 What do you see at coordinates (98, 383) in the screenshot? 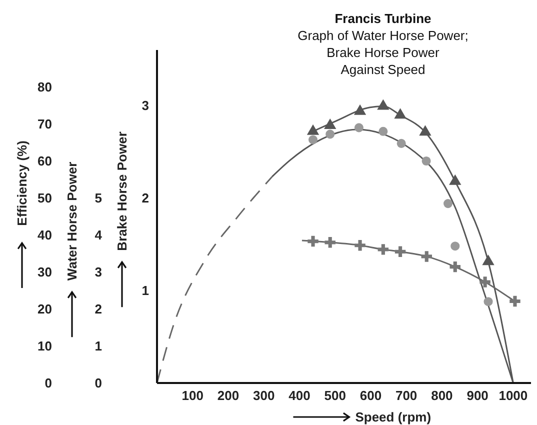
I see `y2-tick-label: 0` at bounding box center [98, 383].